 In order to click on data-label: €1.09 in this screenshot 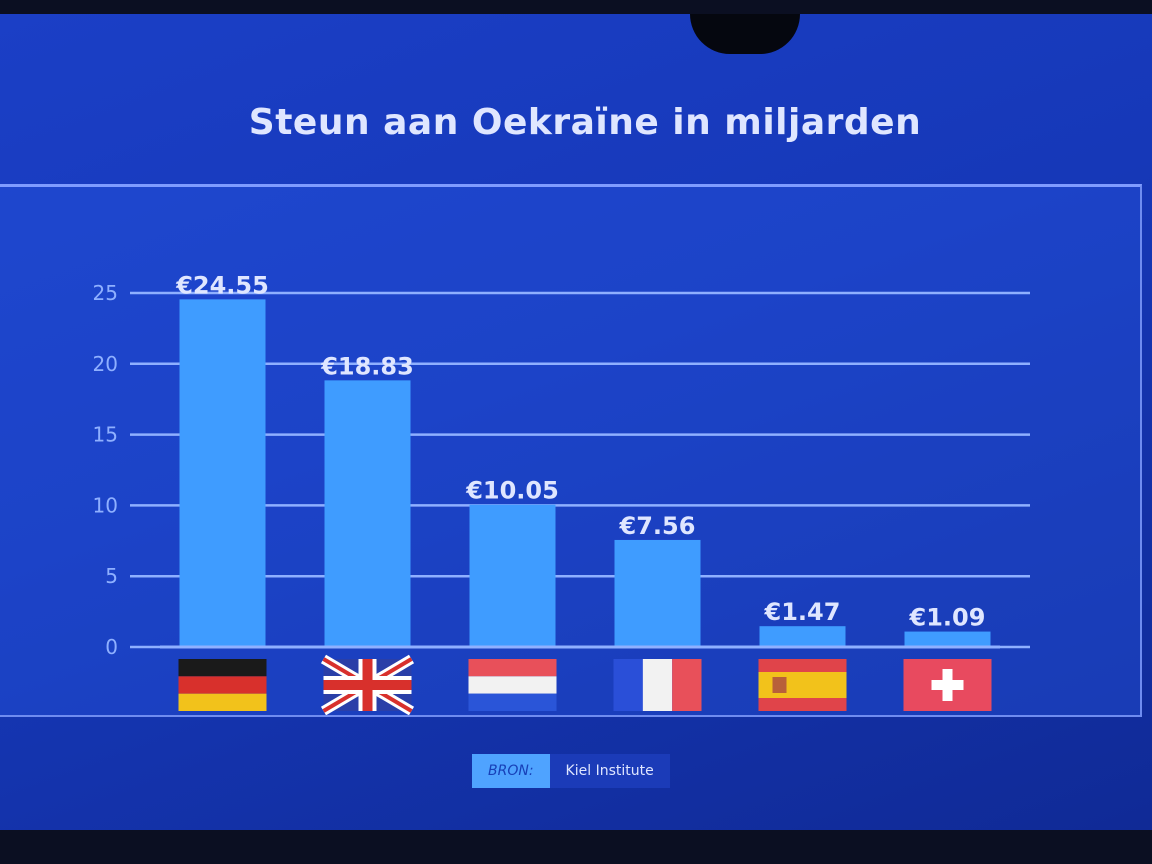, I will do `click(947, 618)`.